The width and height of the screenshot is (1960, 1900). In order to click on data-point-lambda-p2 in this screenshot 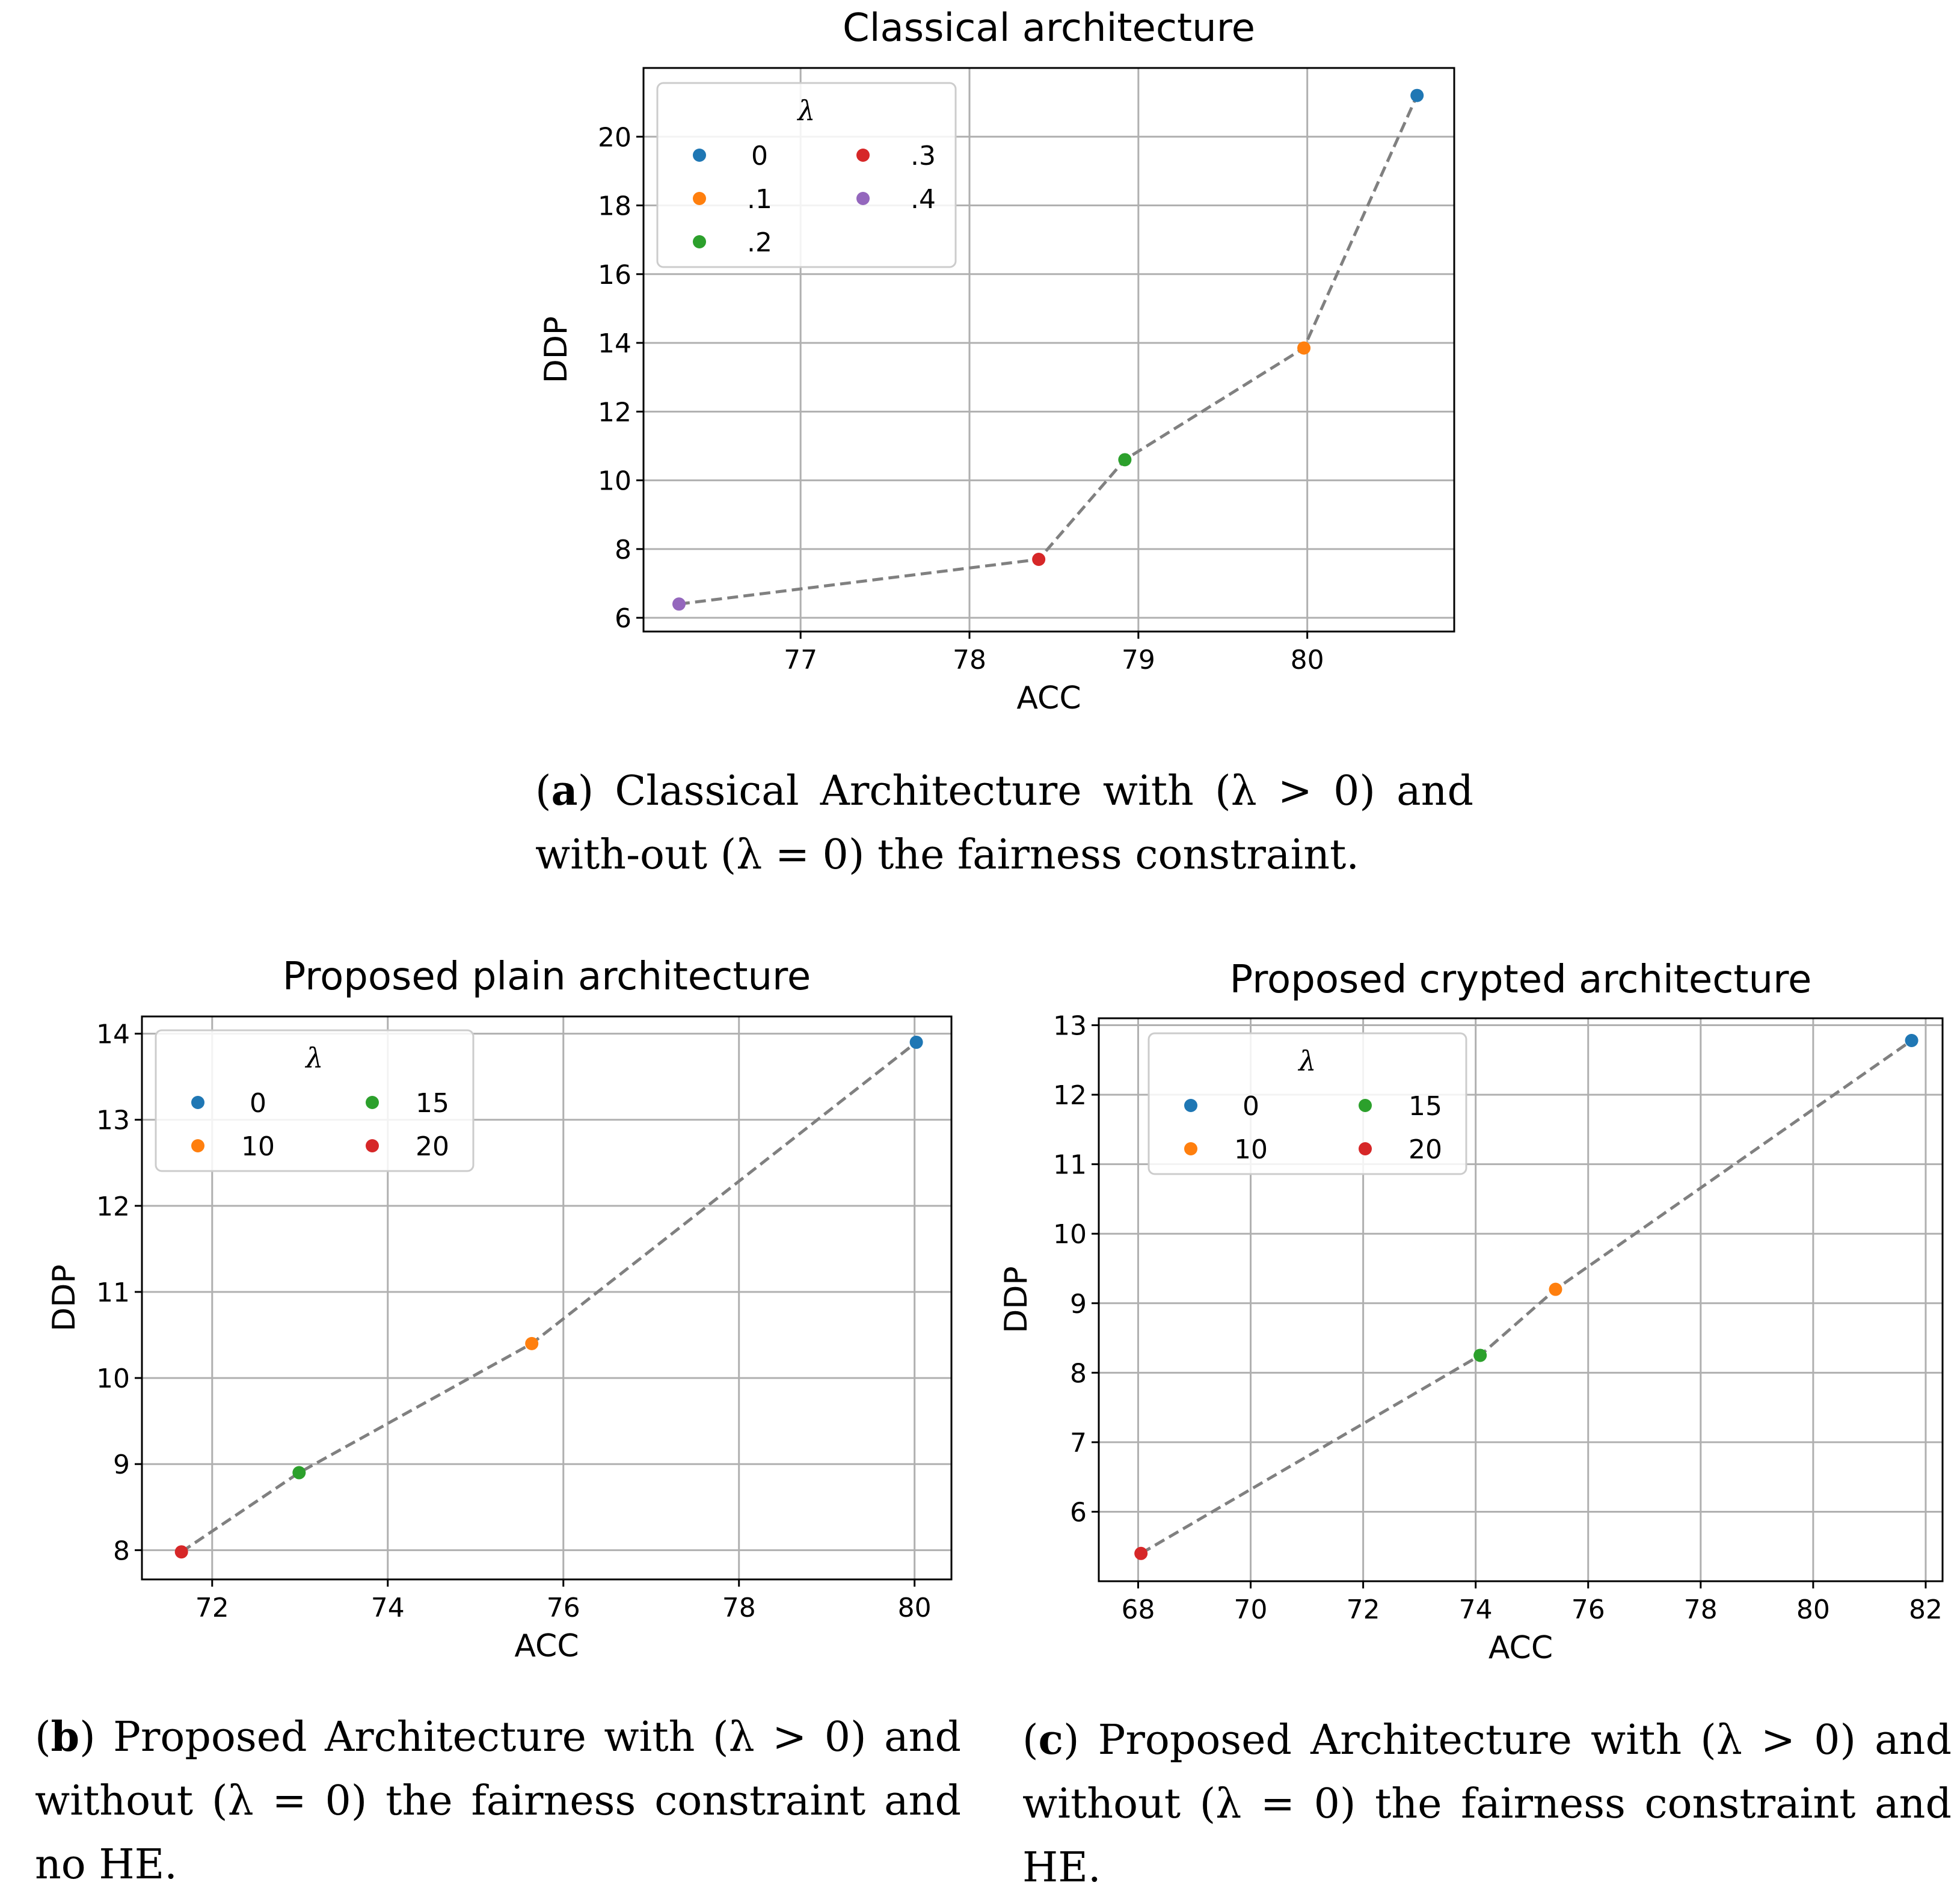, I will do `click(1125, 460)`.